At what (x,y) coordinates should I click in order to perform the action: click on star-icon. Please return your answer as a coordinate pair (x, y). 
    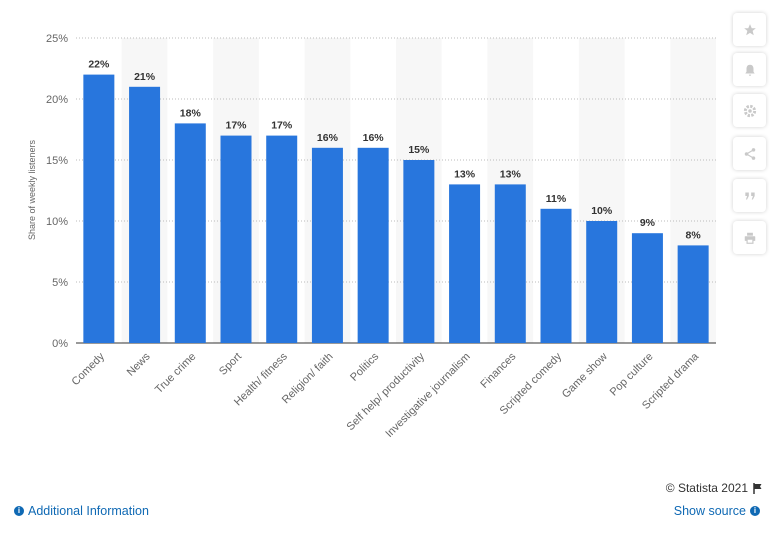
    Looking at the image, I should click on (749, 29).